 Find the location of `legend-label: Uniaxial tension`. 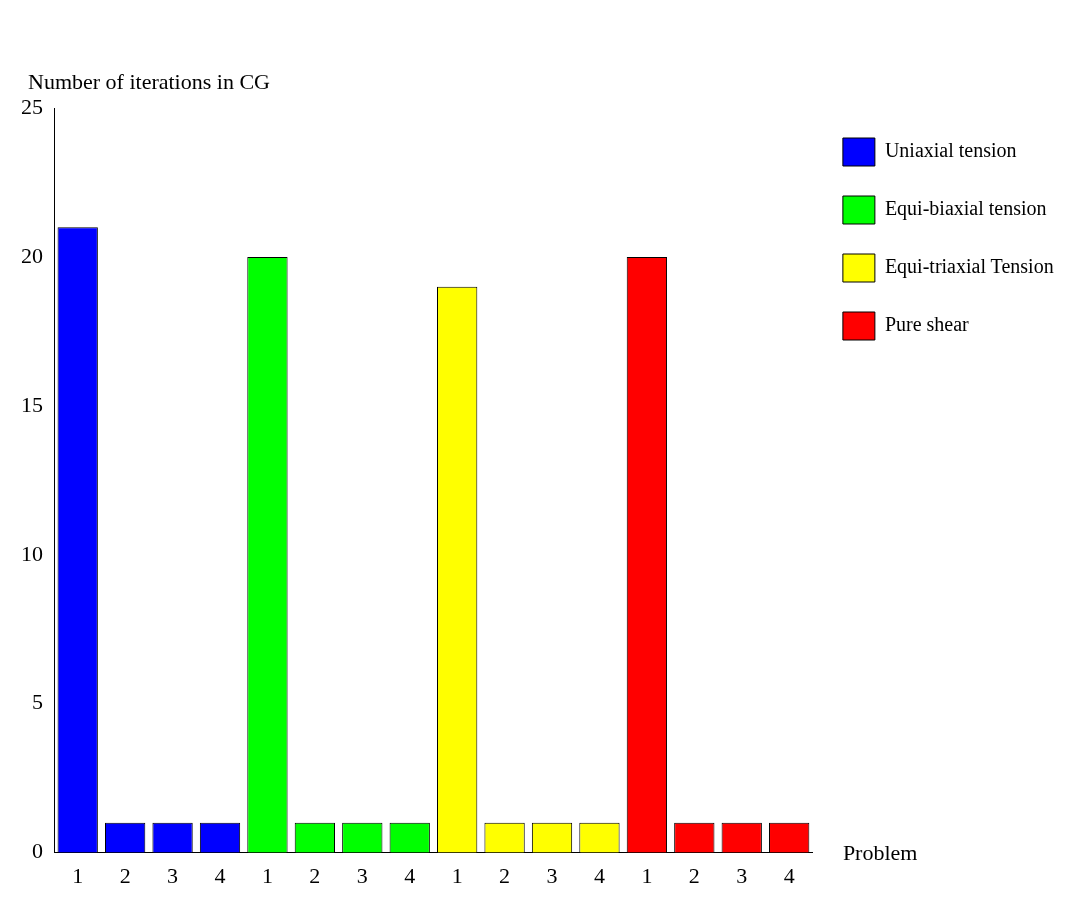

legend-label: Uniaxial tension is located at coordinates (950, 150).